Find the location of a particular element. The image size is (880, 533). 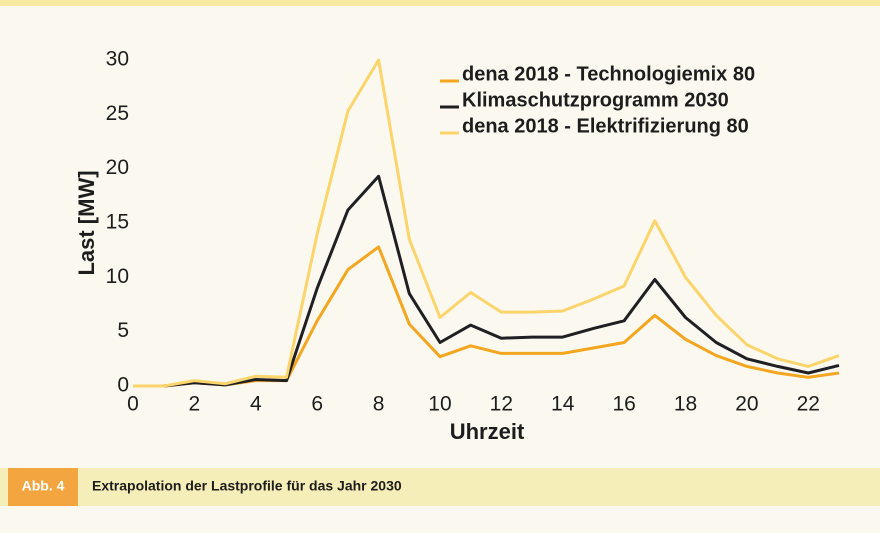

caption-label-box is located at coordinates (43, 487).